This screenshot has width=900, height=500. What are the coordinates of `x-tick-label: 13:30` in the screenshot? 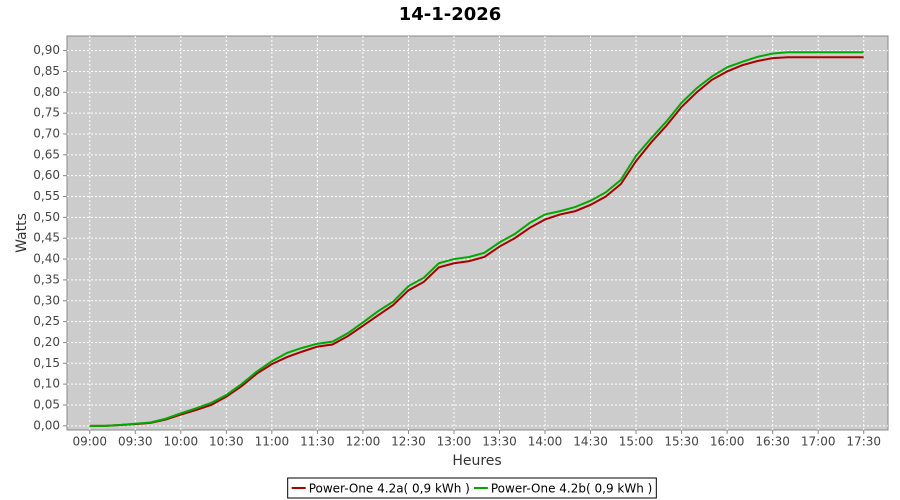 It's located at (499, 442).